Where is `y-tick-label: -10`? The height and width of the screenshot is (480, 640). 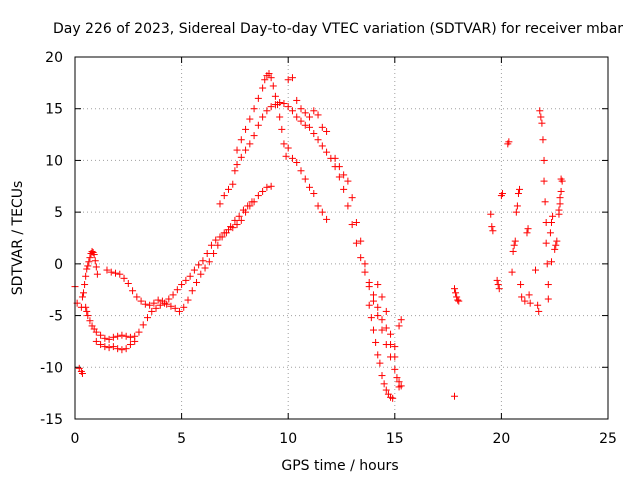
y-tick-label: -10 is located at coordinates (51, 368).